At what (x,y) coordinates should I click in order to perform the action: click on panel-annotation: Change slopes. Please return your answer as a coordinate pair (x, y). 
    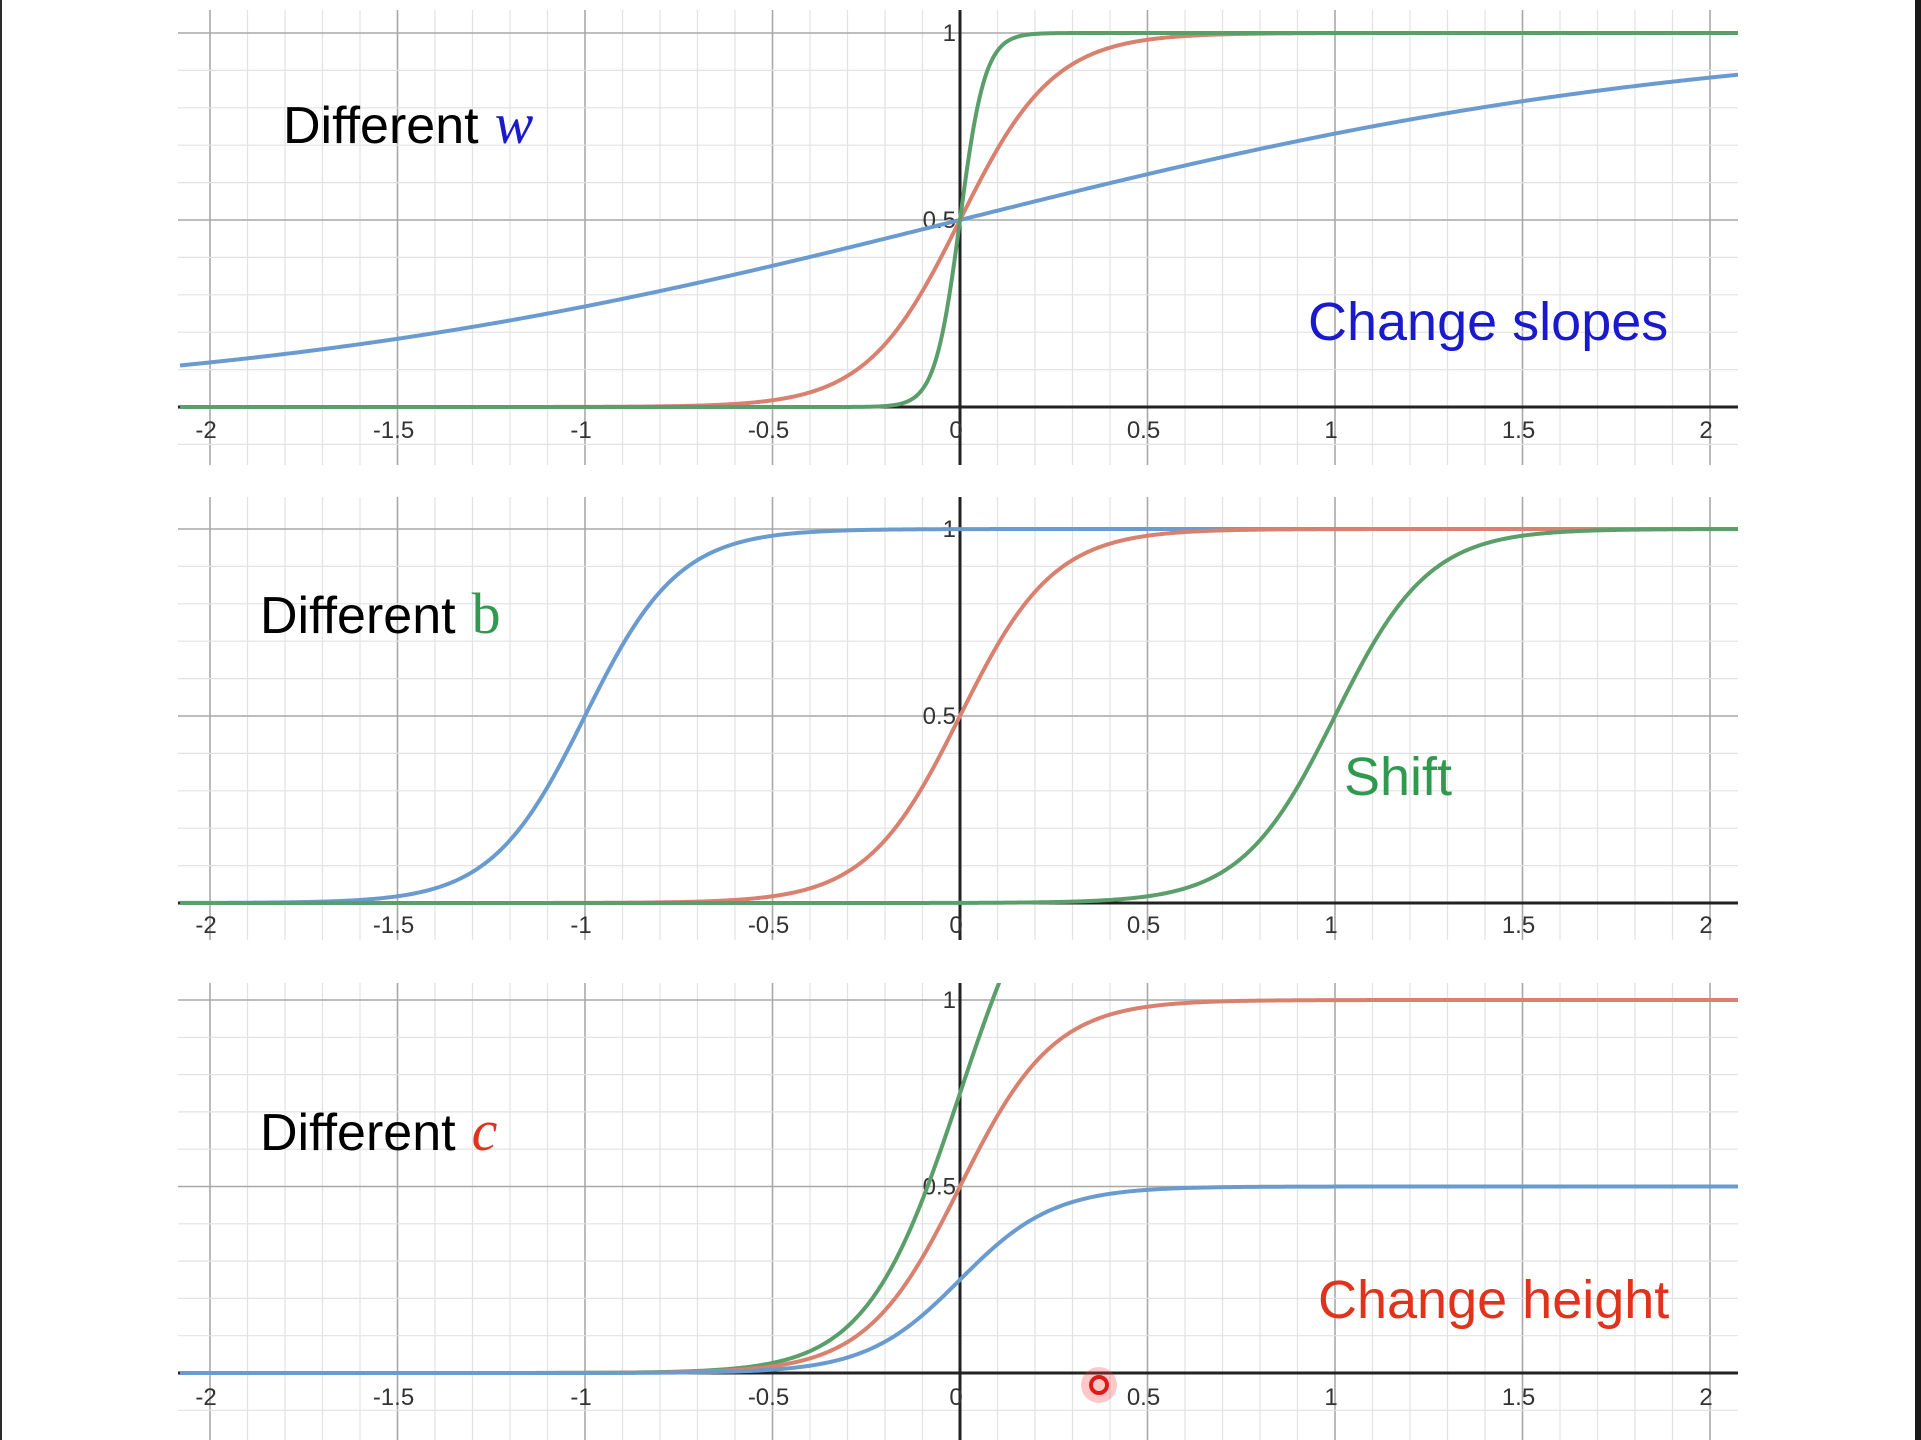
    Looking at the image, I should click on (1488, 322).